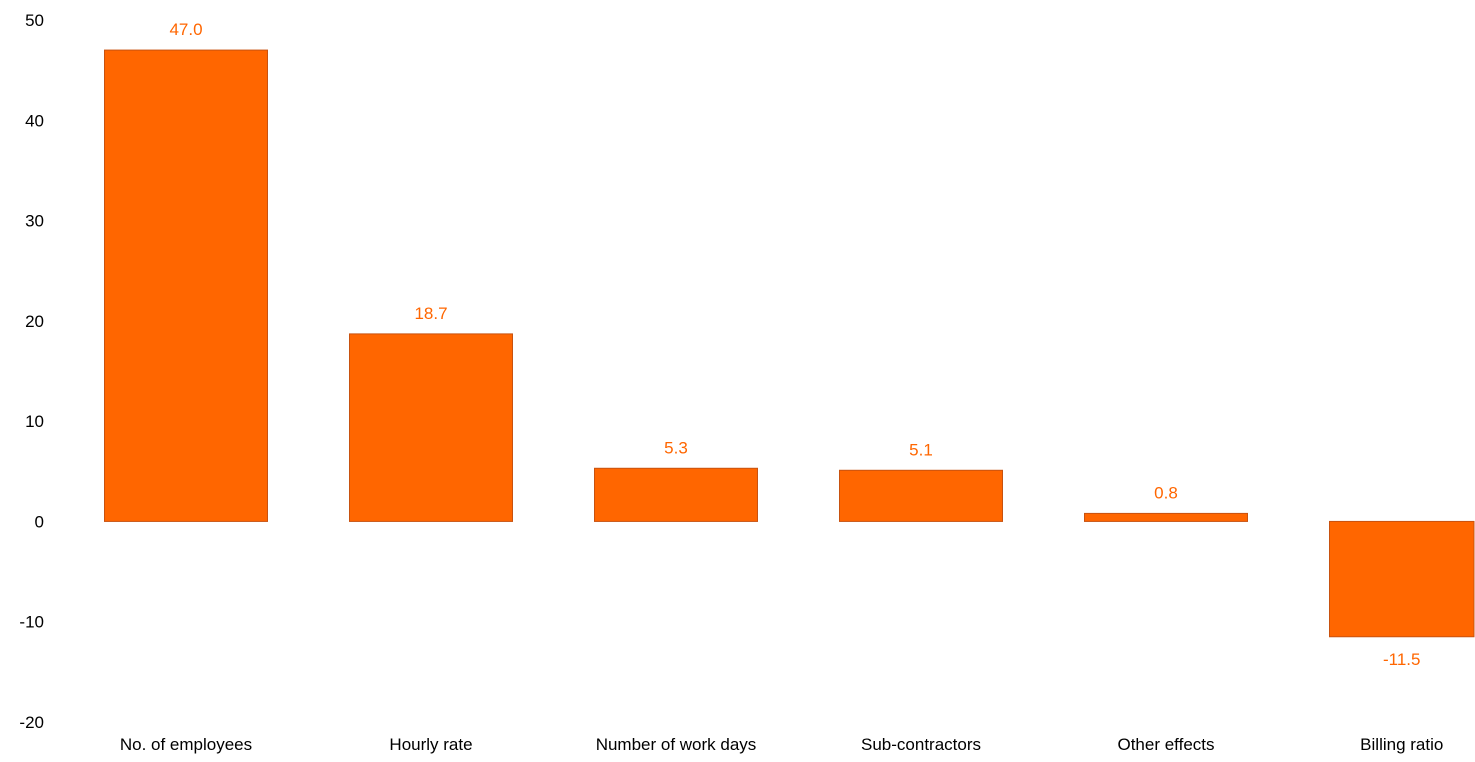  Describe the element at coordinates (1165, 744) in the screenshot. I see `x-category-label: Other effects` at that location.